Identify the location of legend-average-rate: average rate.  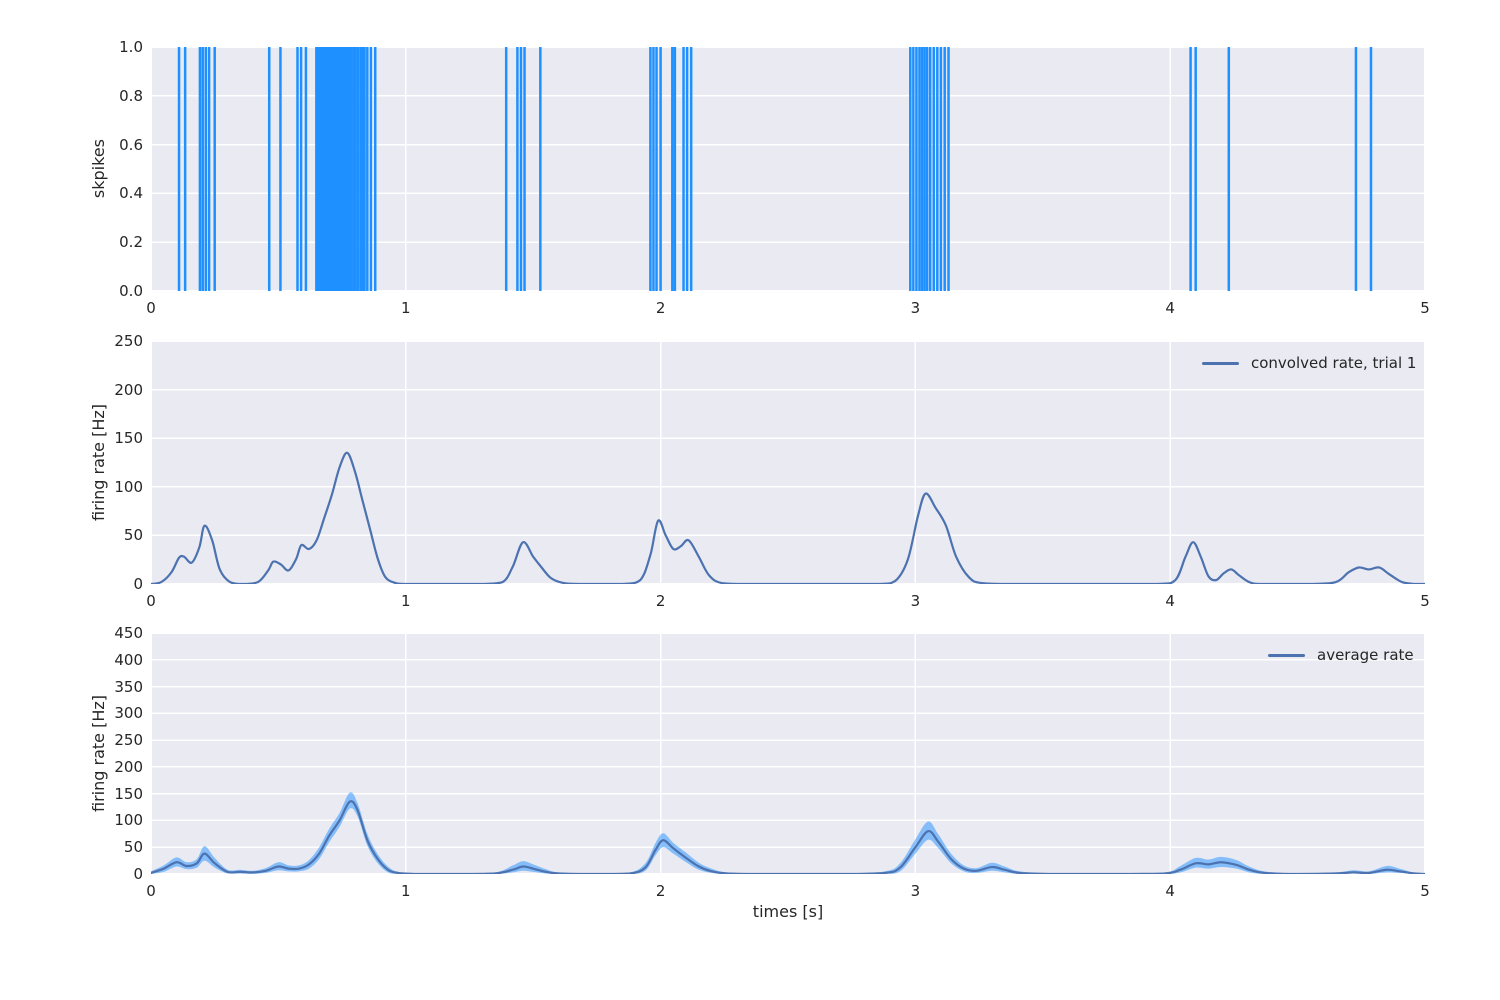
(1341, 655).